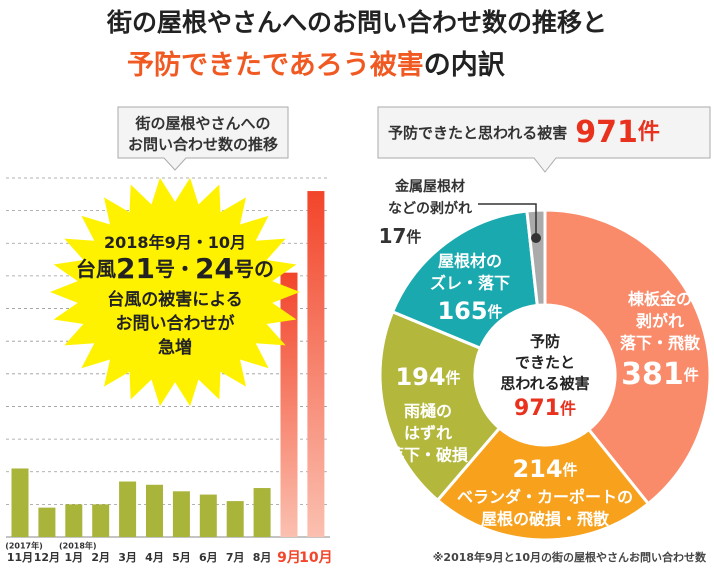  What do you see at coordinates (465, 65) in the screenshot?
I see `subtitle-rest: の内訳` at bounding box center [465, 65].